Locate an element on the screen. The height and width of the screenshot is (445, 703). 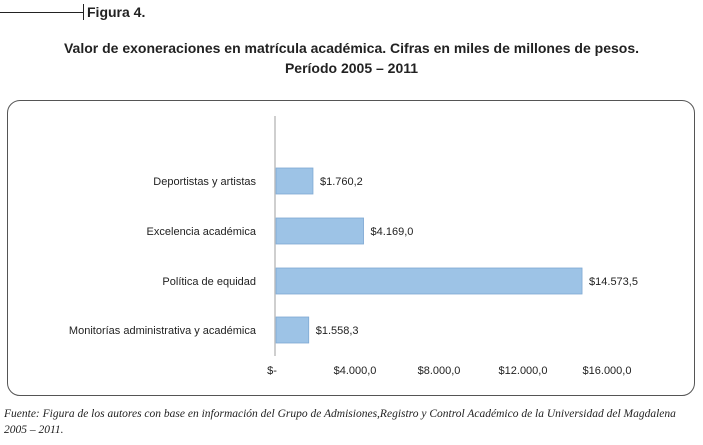
value-label-0: $1.760,2 is located at coordinates (341, 182).